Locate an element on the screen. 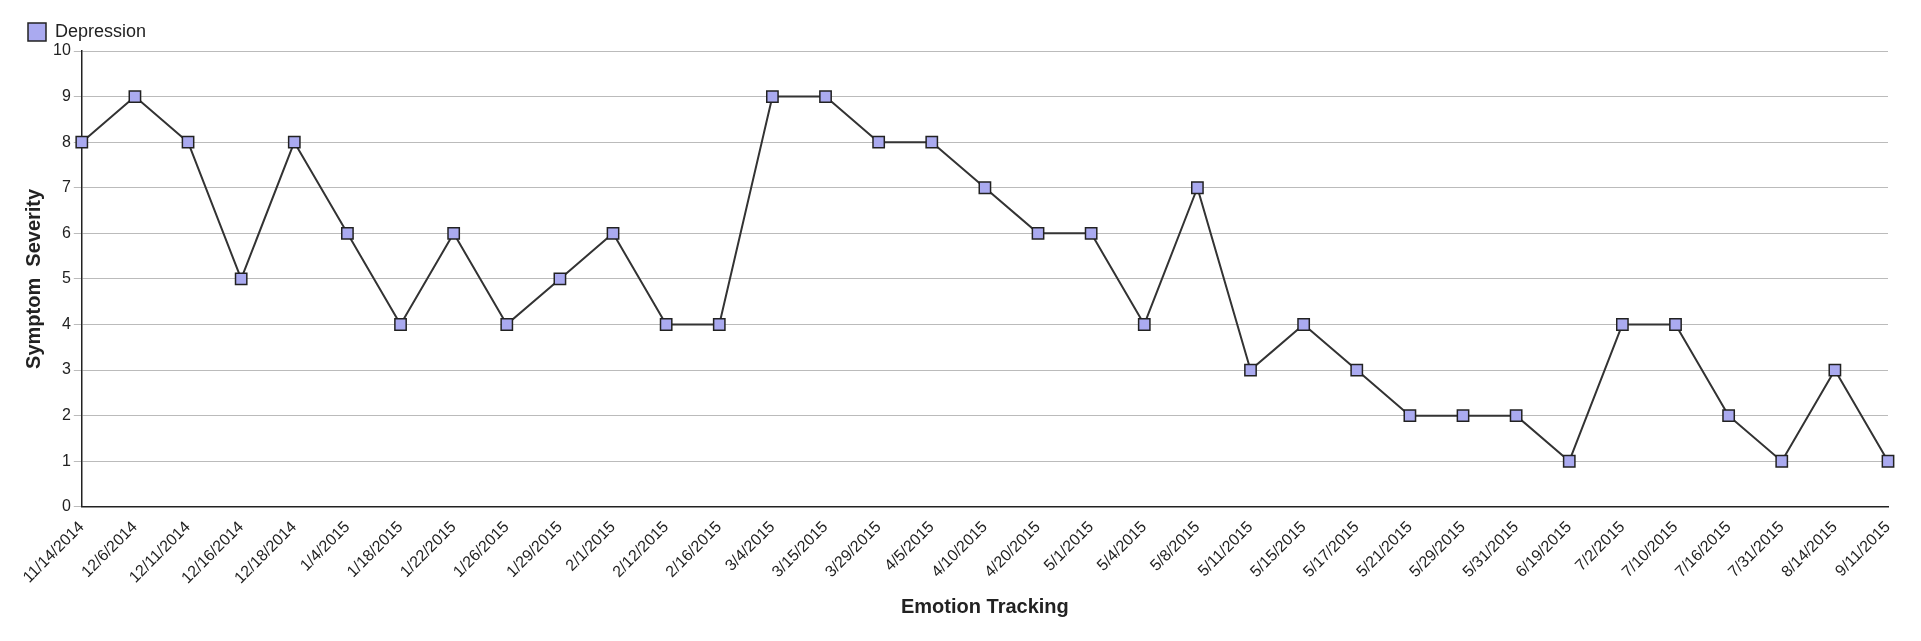 Image resolution: width=1921 pixels, height=641 pixels. legend-label: Depression is located at coordinates (101, 30).